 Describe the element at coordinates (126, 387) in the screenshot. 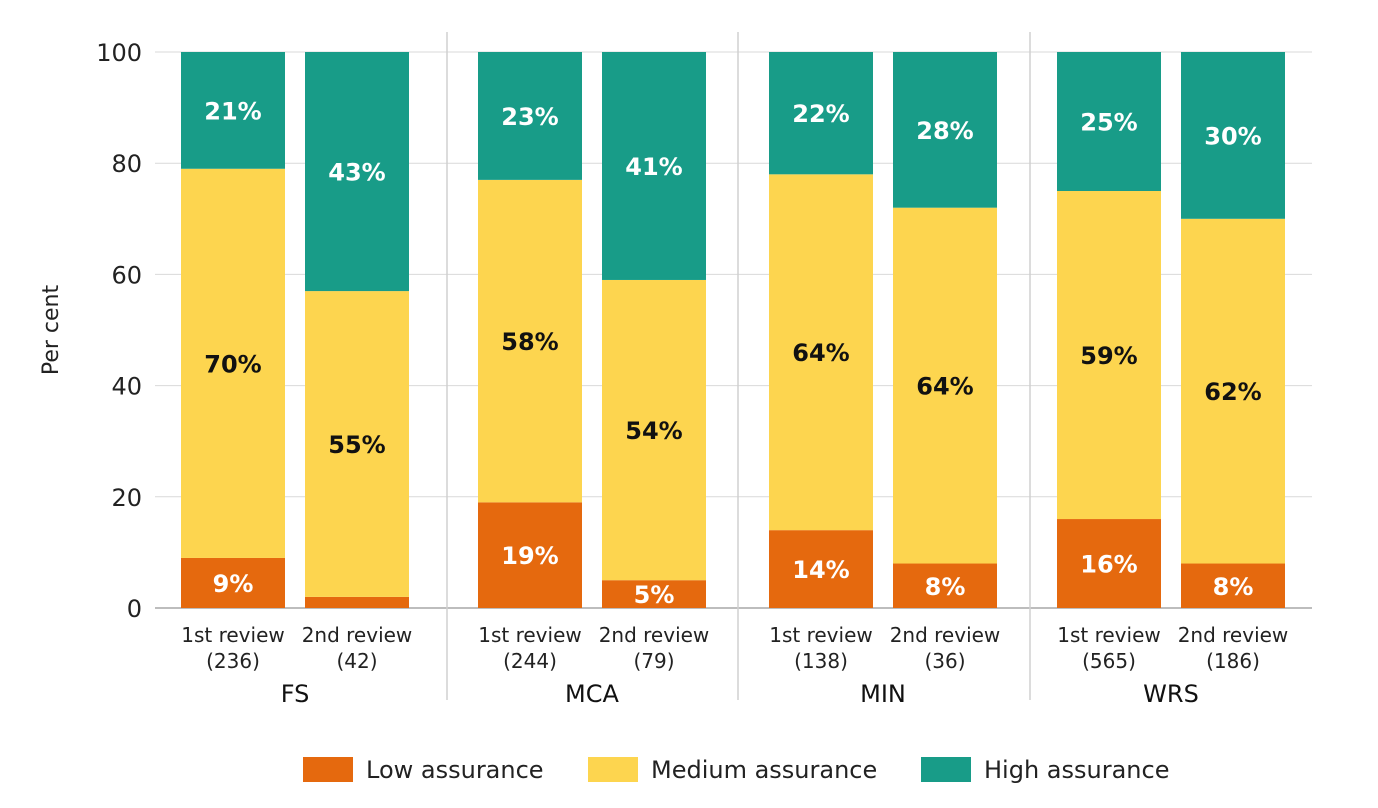

I see `y-tick-label: 40` at that location.